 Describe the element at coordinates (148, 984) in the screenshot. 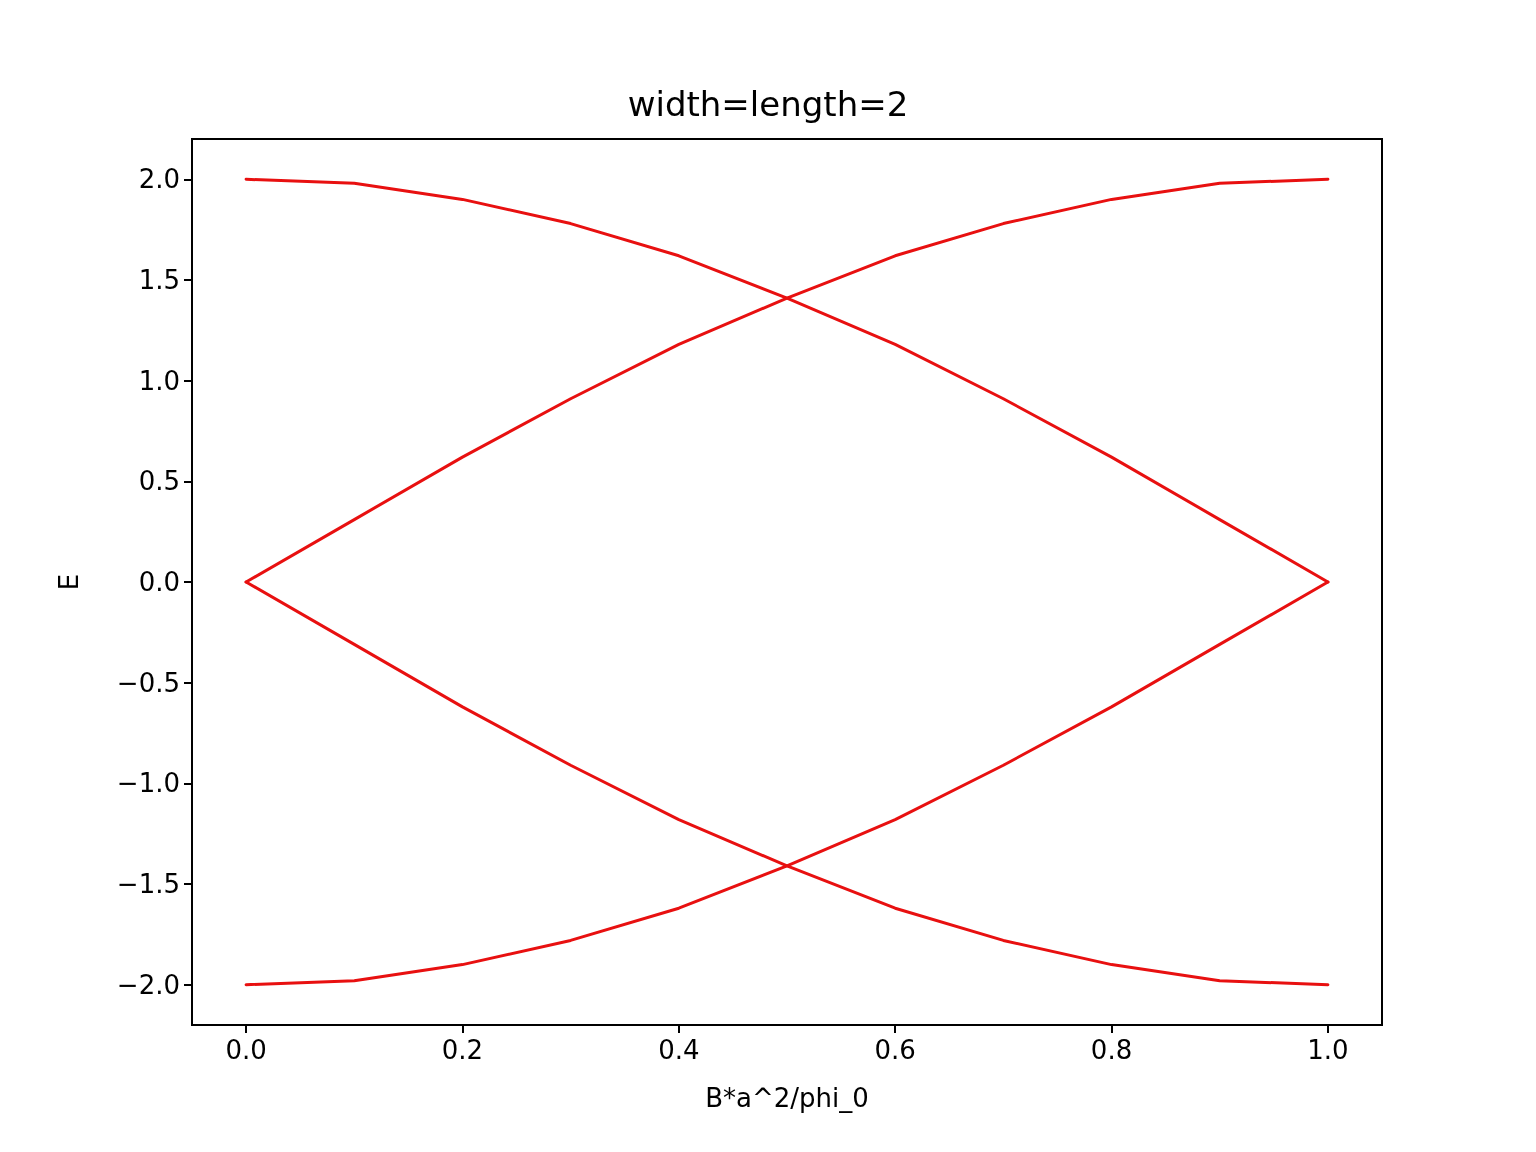

I see `y-tick-label: −2.0` at that location.